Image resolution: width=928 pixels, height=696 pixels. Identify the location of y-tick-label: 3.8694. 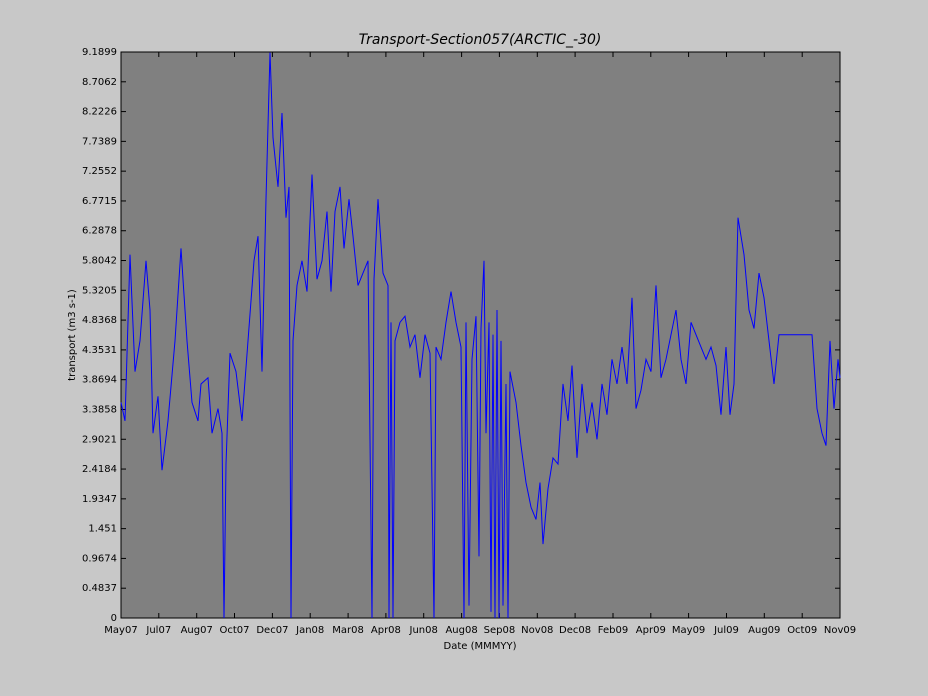
(99, 380).